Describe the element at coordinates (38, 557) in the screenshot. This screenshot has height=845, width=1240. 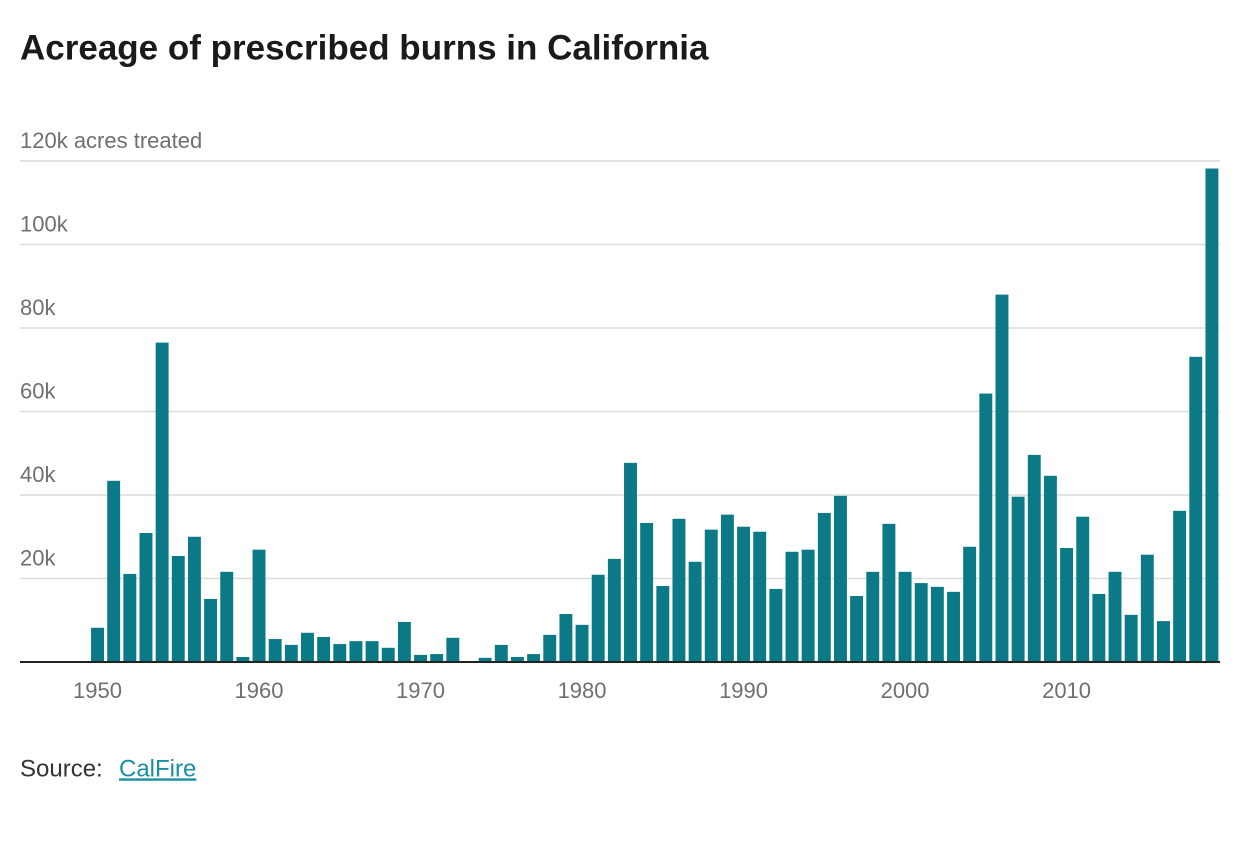
I see `y-tick-label: 20k` at that location.